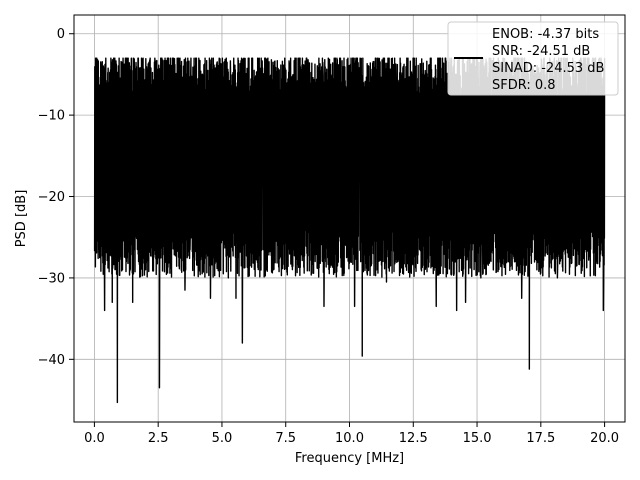  Describe the element at coordinates (94, 438) in the screenshot. I see `x-tick-label: 0.0` at that location.